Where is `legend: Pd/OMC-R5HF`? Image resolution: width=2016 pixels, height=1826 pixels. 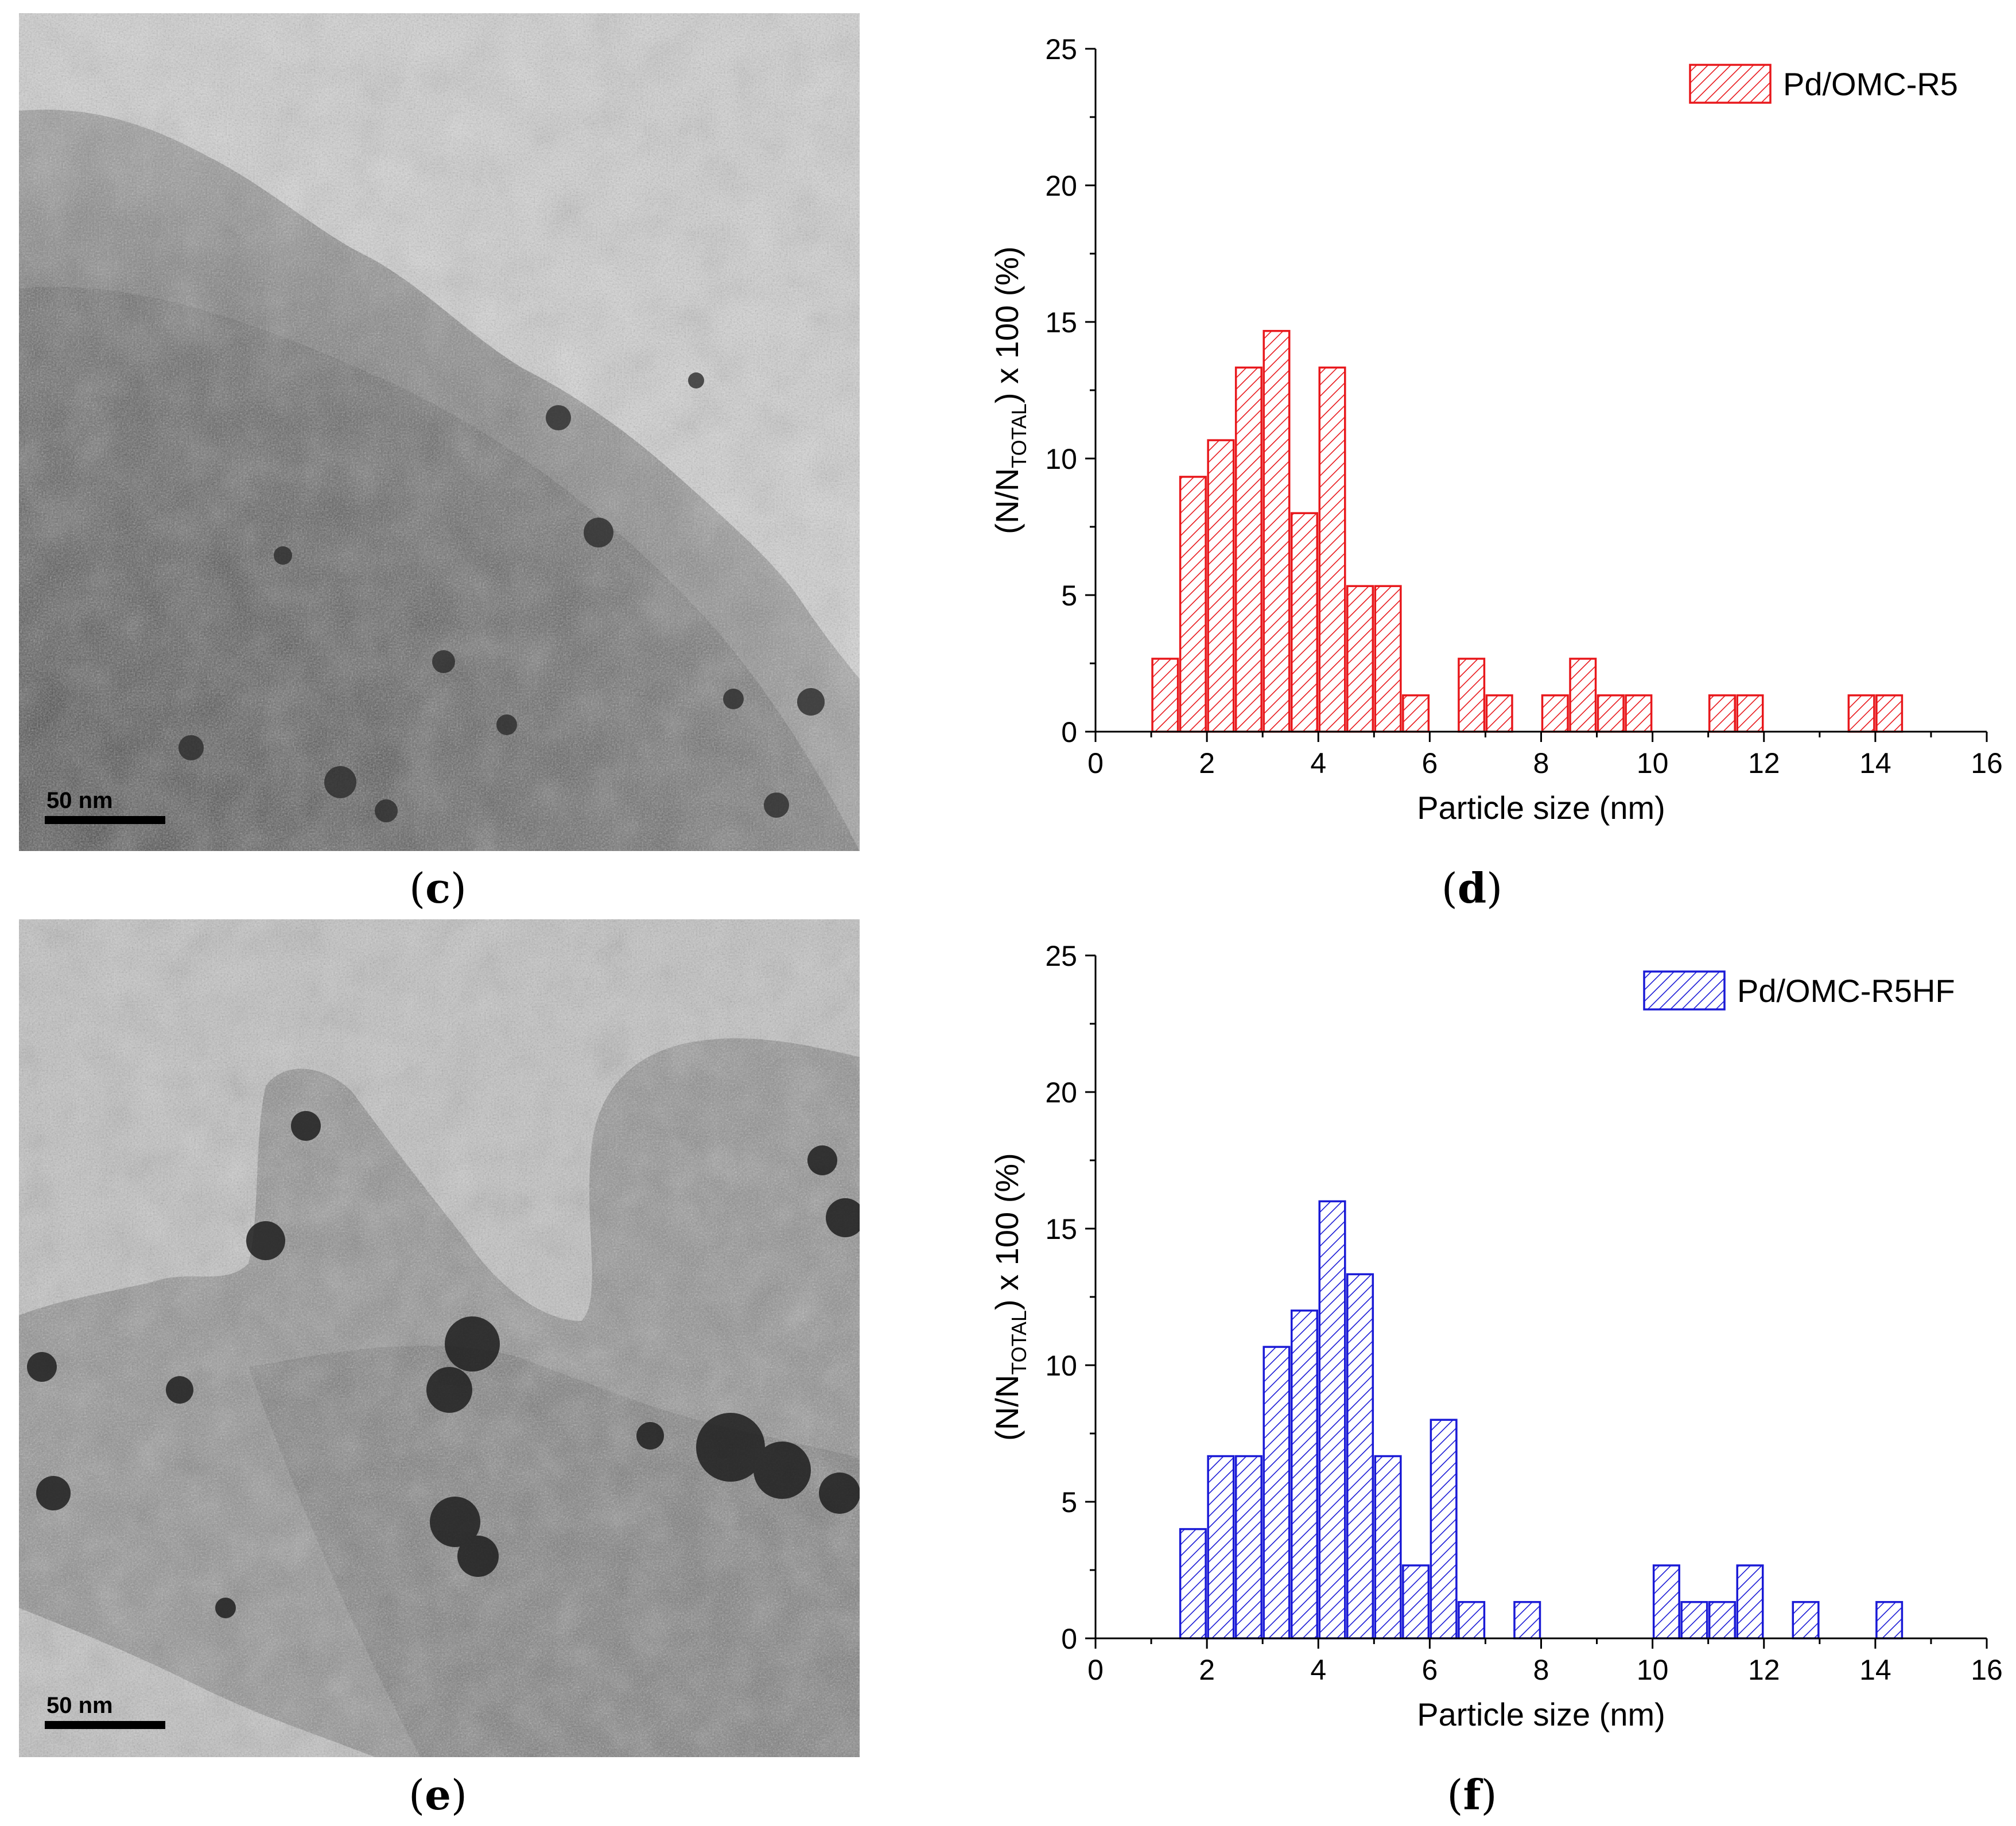
legend: Pd/OMC-R5HF is located at coordinates (1799, 990).